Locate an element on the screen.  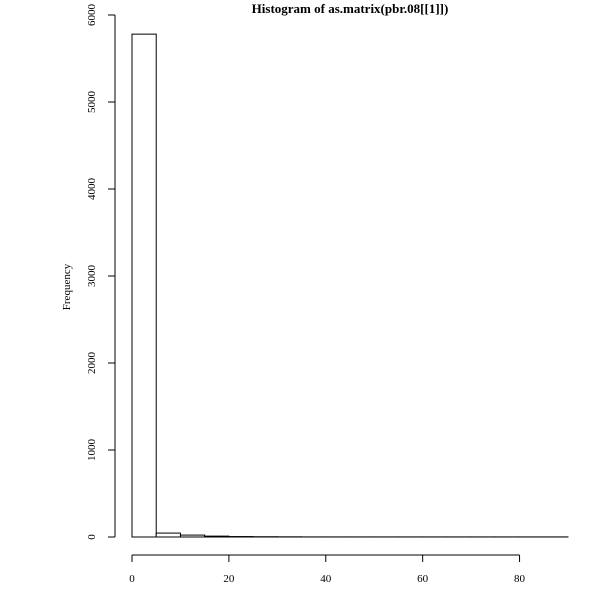
y-axis: 0 1000 2000 3000 4000 5000 6000 is located at coordinates (101, 272).